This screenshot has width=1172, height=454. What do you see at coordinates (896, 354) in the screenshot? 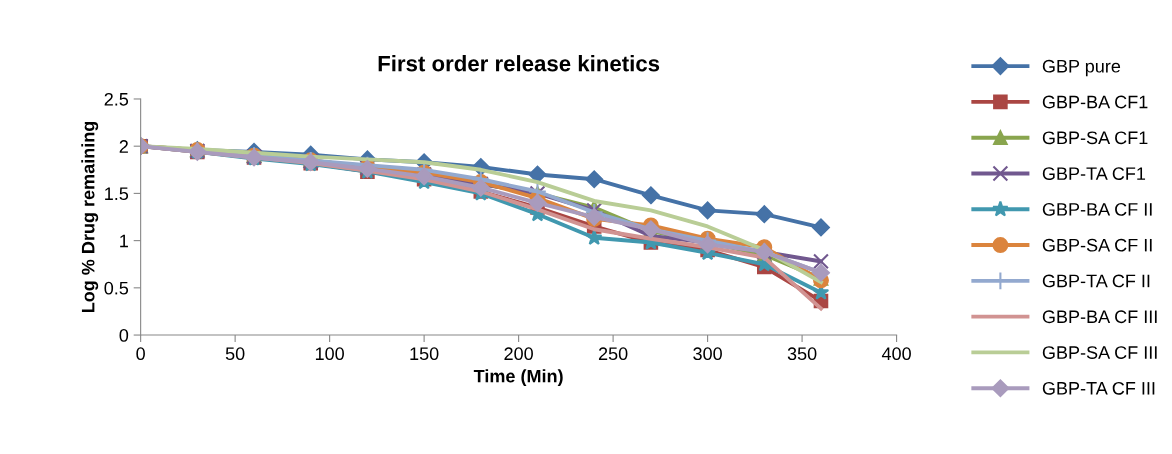
I see `x-tick-label: 400` at bounding box center [896, 354].